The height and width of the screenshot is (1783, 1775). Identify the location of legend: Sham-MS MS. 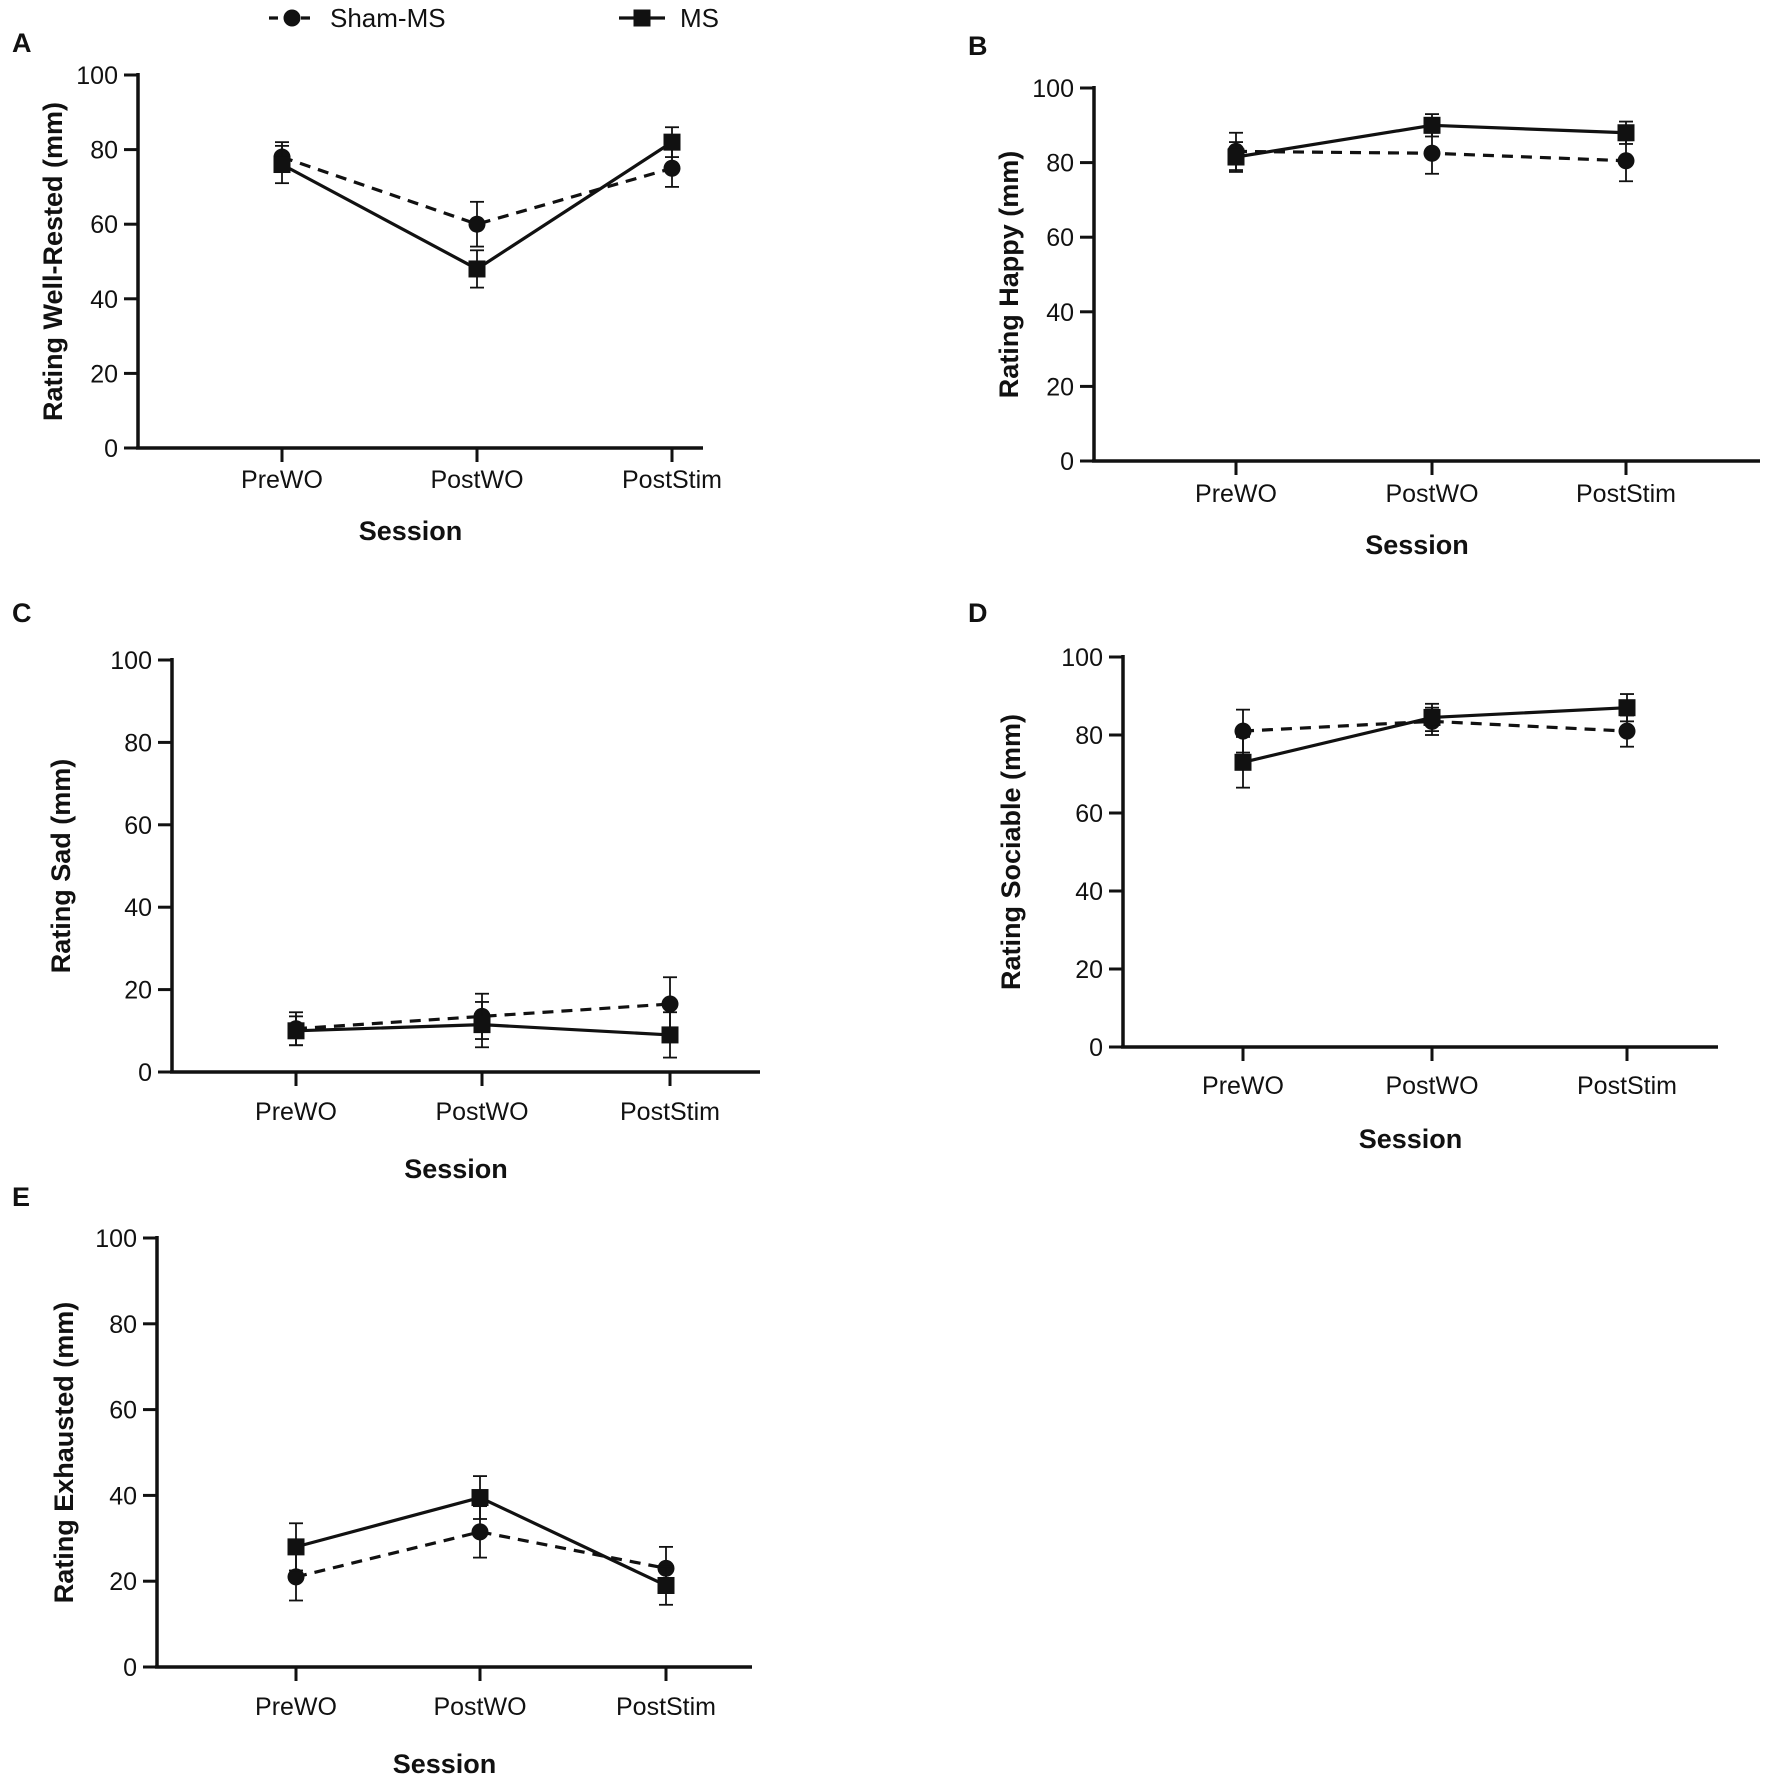
(494, 18).